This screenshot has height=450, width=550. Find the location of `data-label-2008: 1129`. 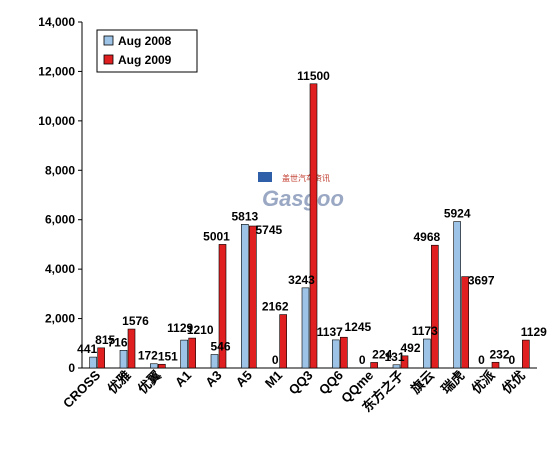

data-label-2008: 1129 is located at coordinates (180, 328).